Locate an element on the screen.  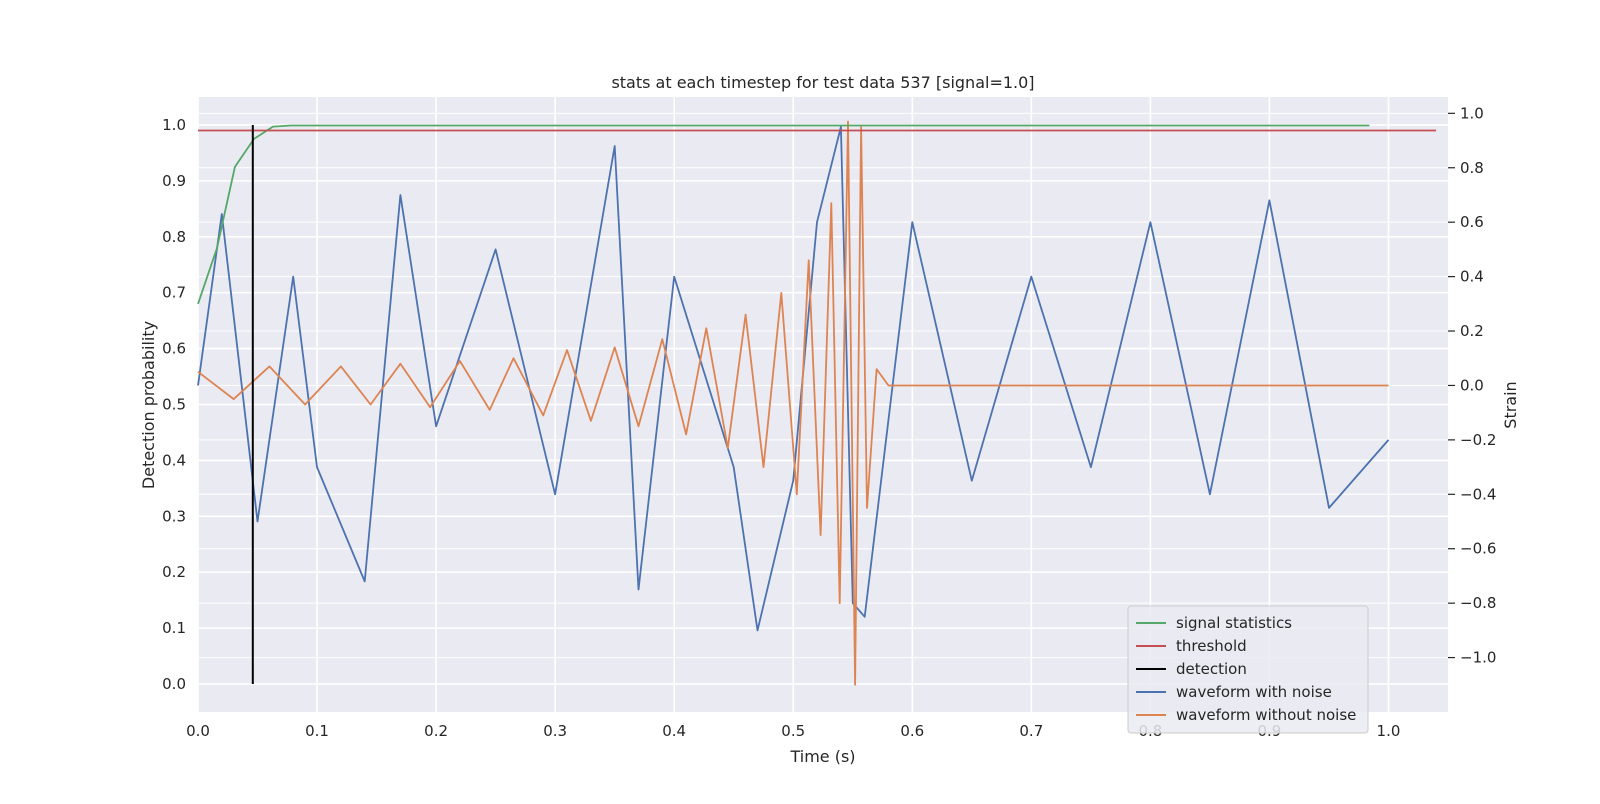
y-tick-label: 0.5 is located at coordinates (174, 405).